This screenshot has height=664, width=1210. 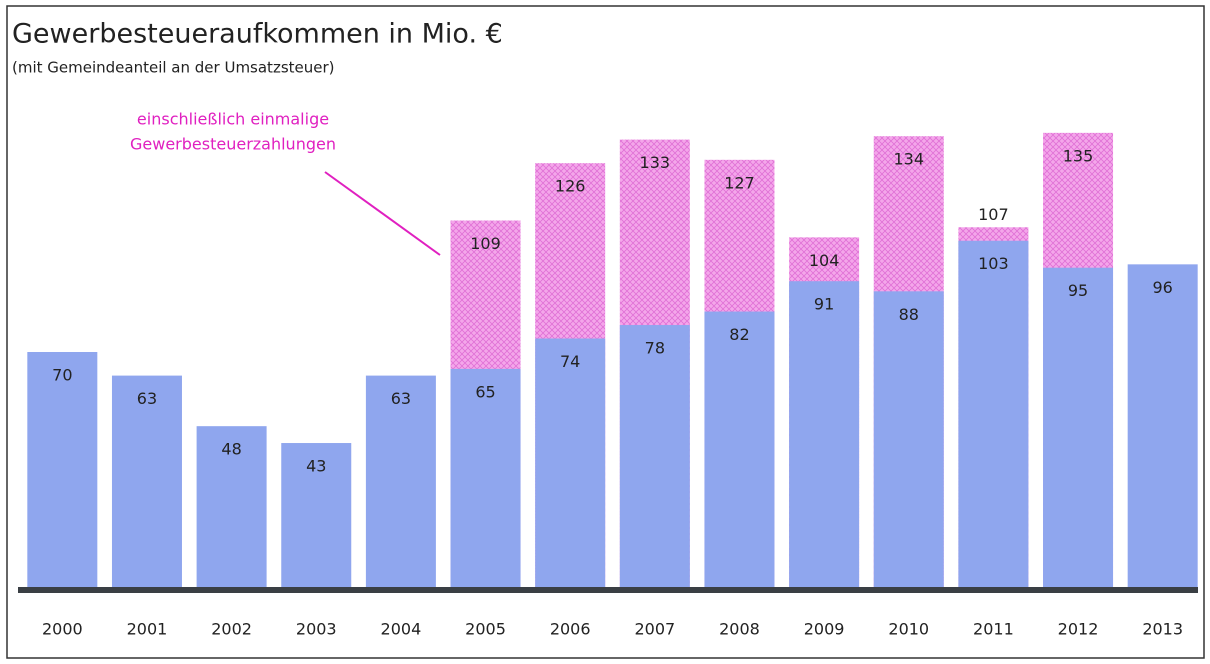 I want to click on data-label: 134, so click(x=908, y=159).